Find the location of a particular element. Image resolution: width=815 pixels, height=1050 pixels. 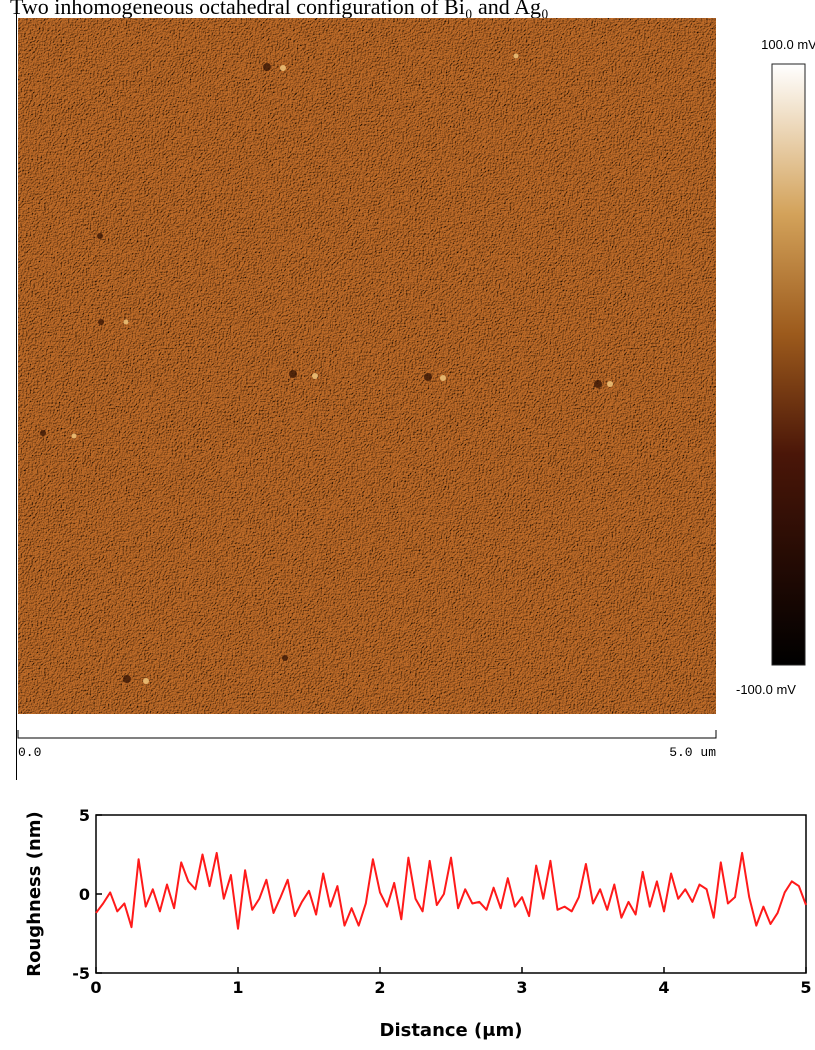

x-tick-label: 2 is located at coordinates (379, 987).